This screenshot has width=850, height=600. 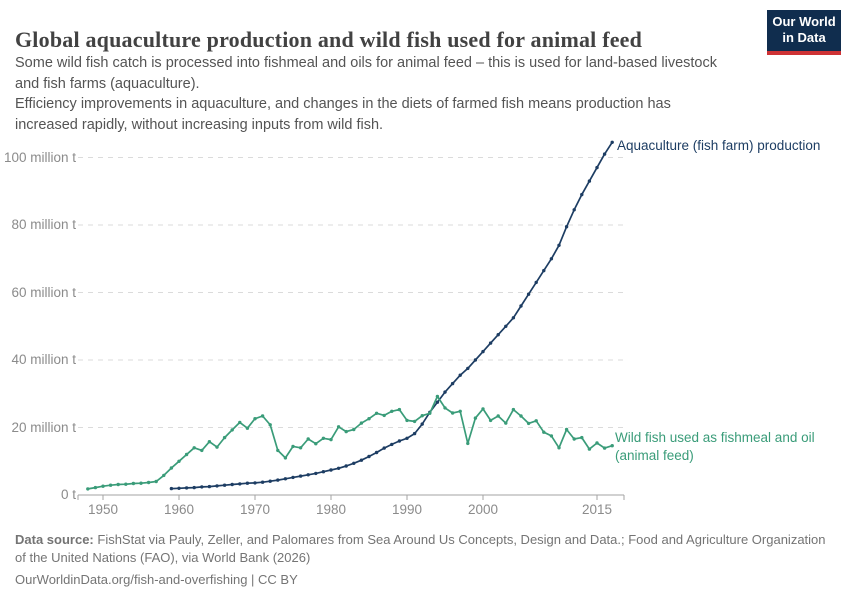 I want to click on wild-fish-fishmeal-line, so click(x=350, y=442).